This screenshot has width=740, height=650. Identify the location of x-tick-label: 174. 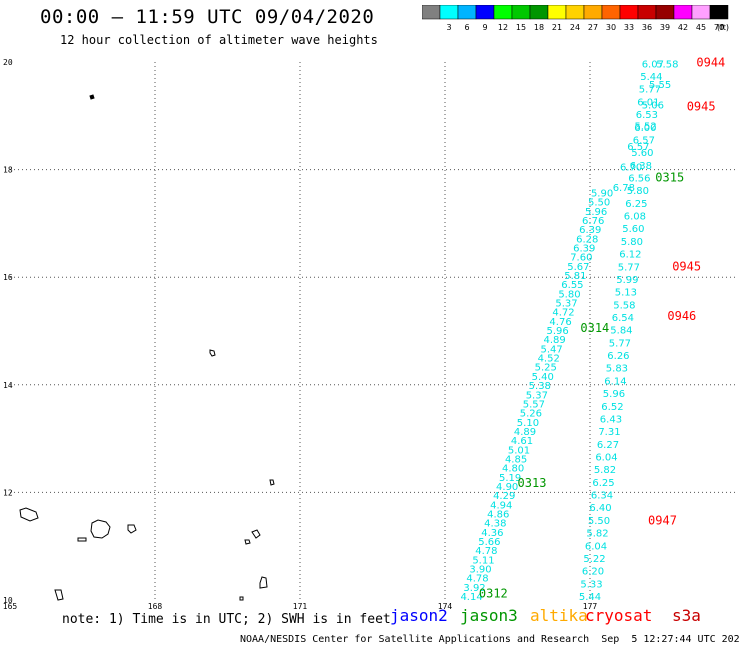
(445, 606).